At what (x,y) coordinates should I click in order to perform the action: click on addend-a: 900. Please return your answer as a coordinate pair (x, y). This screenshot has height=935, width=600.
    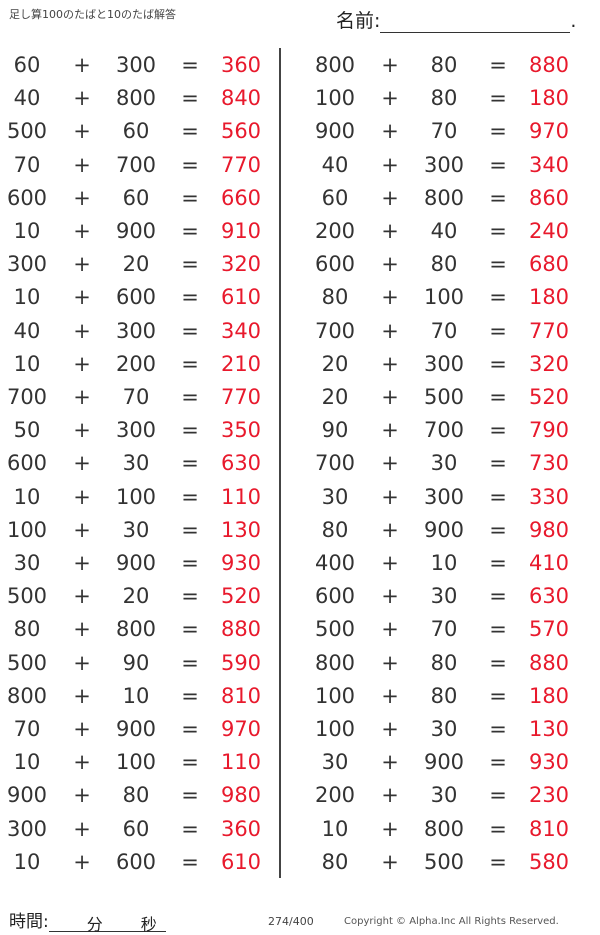
    Looking at the image, I should click on (335, 131).